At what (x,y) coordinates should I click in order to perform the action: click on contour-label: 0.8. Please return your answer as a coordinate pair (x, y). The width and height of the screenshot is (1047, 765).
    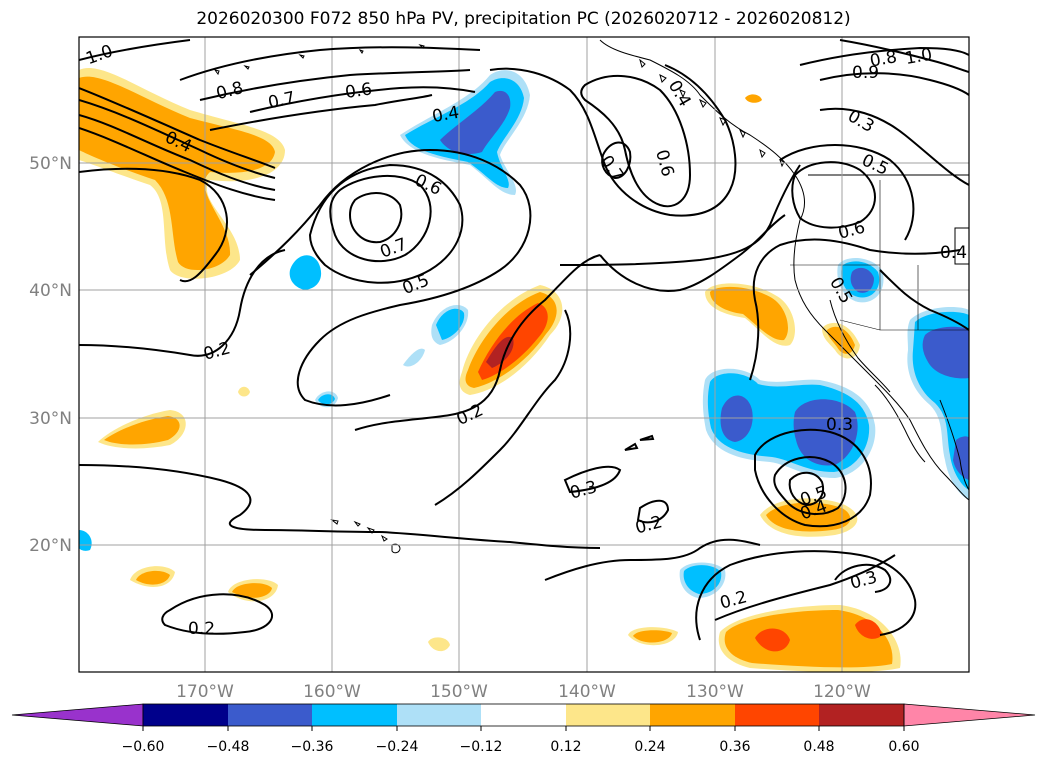
    Looking at the image, I should click on (883, 59).